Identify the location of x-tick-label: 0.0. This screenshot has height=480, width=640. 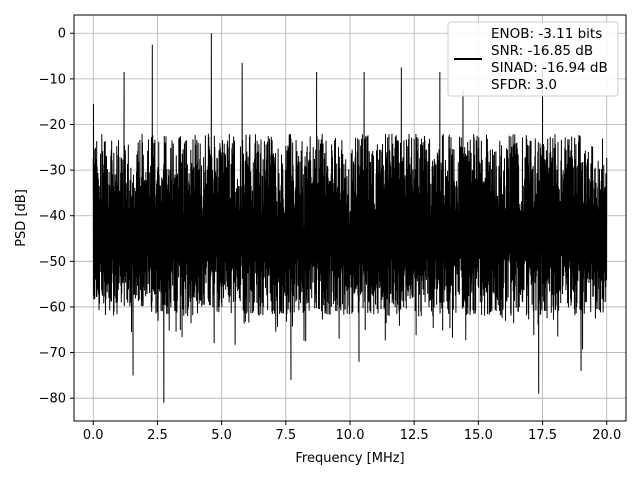
(93, 435).